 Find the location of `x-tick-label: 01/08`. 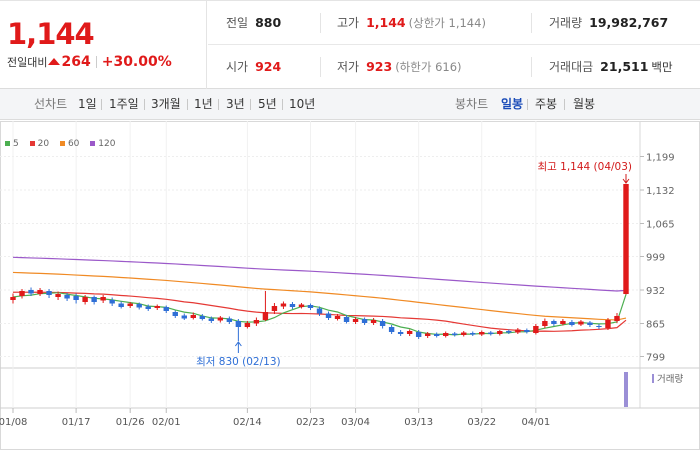

x-tick-label: 01/08 is located at coordinates (13, 422).